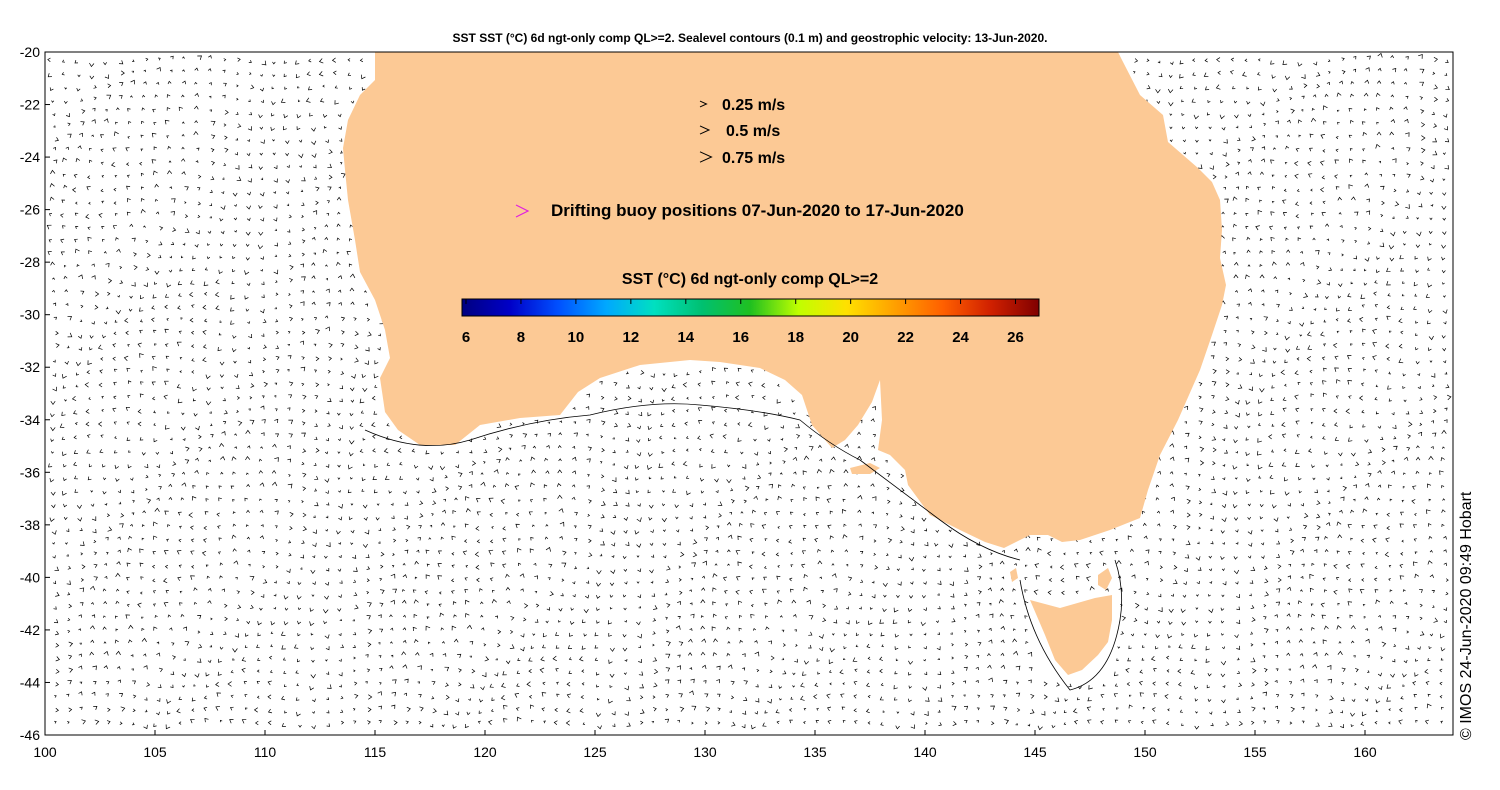 The width and height of the screenshot is (1500, 790). I want to click on colorbar-tick-label: 6, so click(466, 337).